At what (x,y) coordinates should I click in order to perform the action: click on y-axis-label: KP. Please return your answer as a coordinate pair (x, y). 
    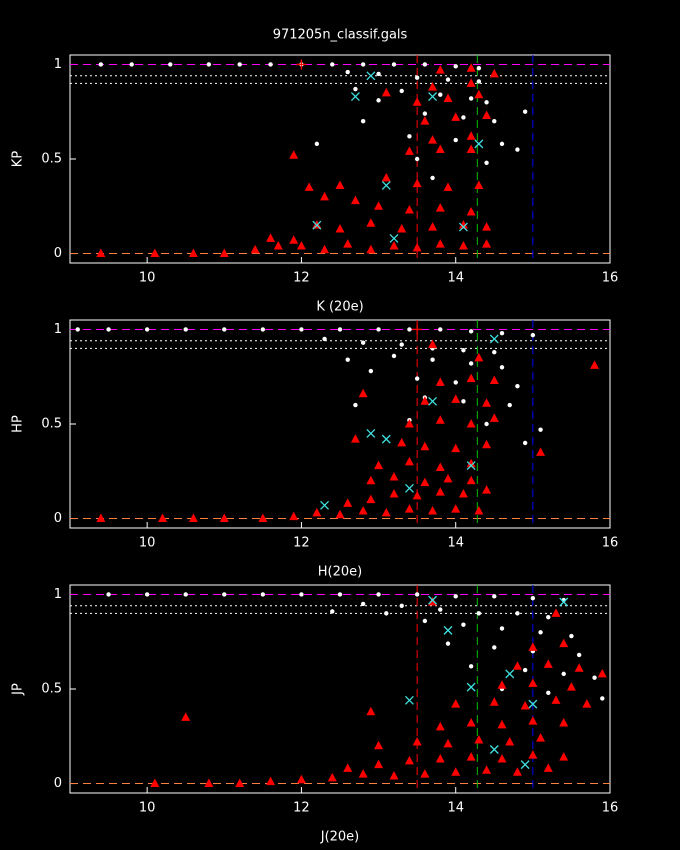
    Looking at the image, I should click on (18, 159).